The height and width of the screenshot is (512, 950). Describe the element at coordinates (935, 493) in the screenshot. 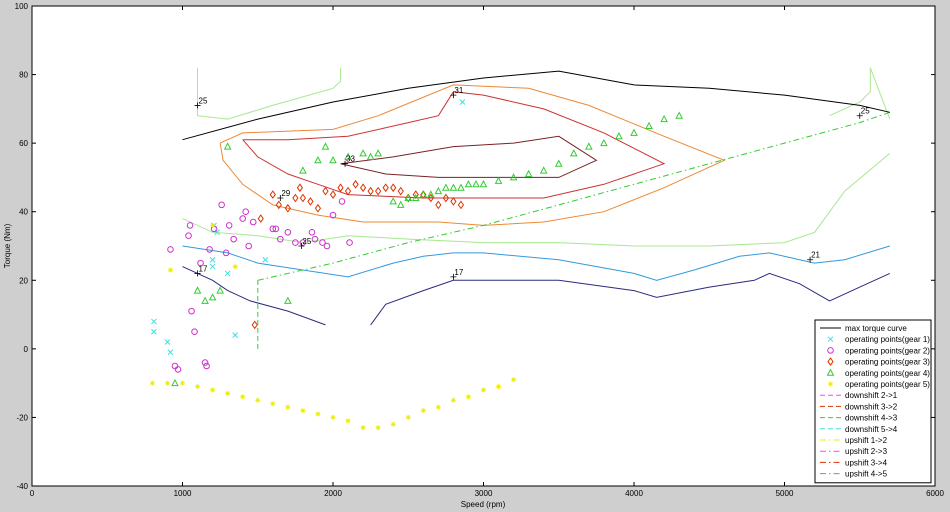

I see `x-tick-label: 6000` at that location.